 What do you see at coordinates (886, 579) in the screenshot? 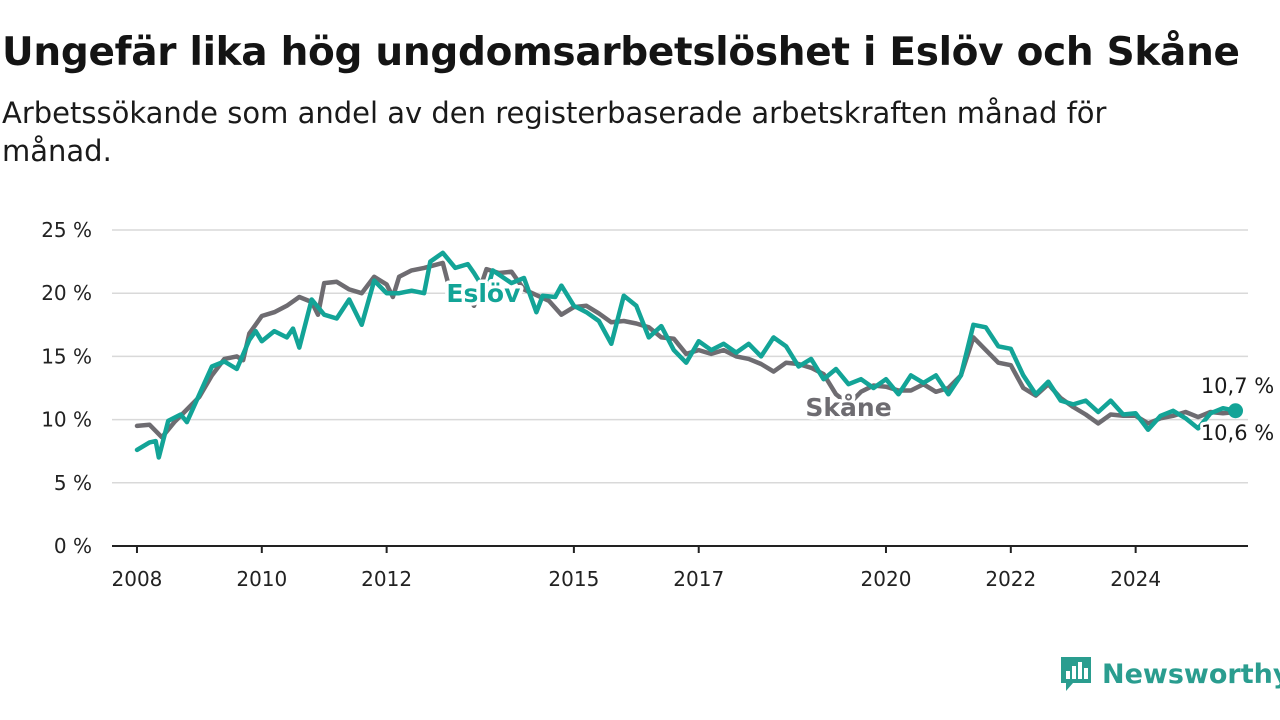
I see `x-tick-label: 2020` at bounding box center [886, 579].